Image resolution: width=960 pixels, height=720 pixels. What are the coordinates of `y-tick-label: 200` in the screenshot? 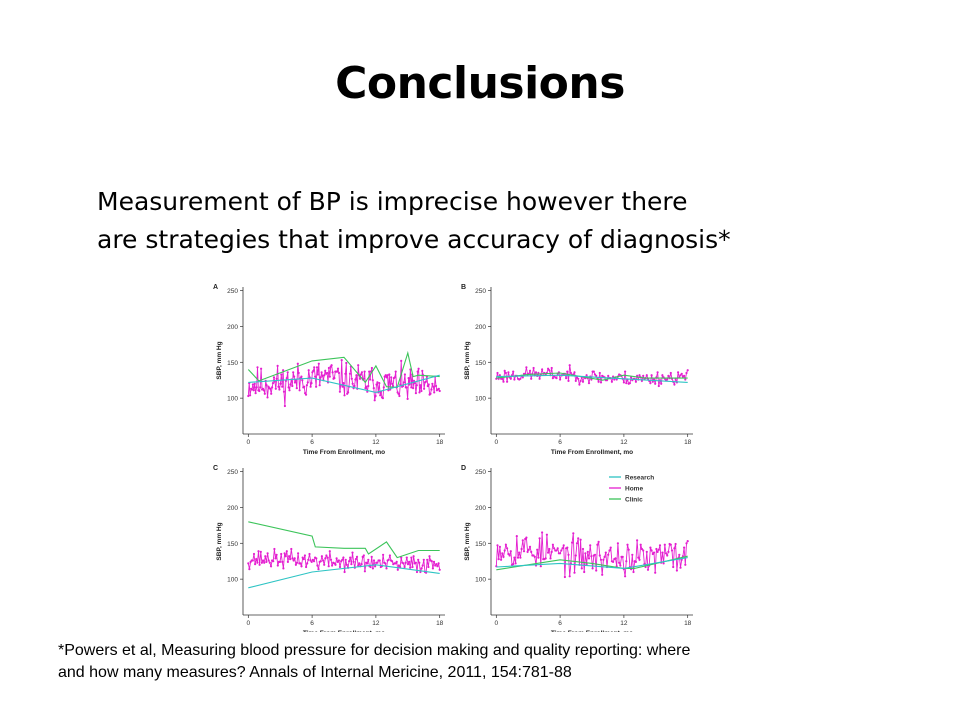 It's located at (480, 327).